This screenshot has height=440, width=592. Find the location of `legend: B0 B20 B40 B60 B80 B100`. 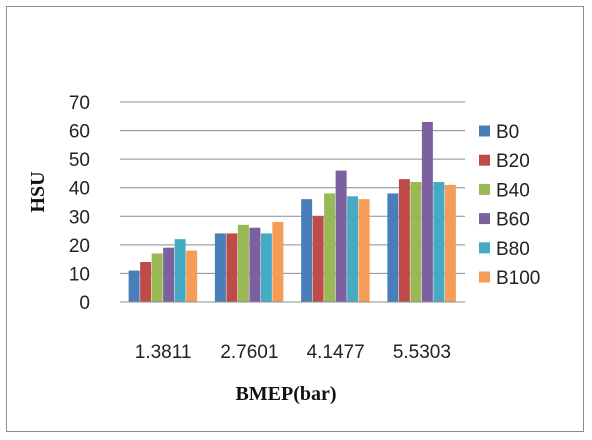

legend: B0 B20 B40 B60 B80 B100 is located at coordinates (509, 205).